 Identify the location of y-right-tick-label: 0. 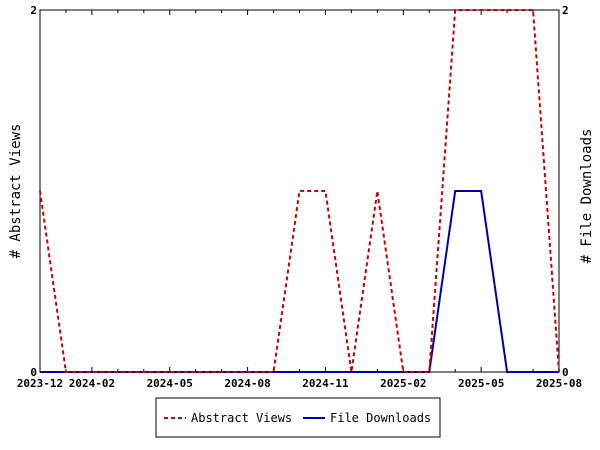
(565, 372).